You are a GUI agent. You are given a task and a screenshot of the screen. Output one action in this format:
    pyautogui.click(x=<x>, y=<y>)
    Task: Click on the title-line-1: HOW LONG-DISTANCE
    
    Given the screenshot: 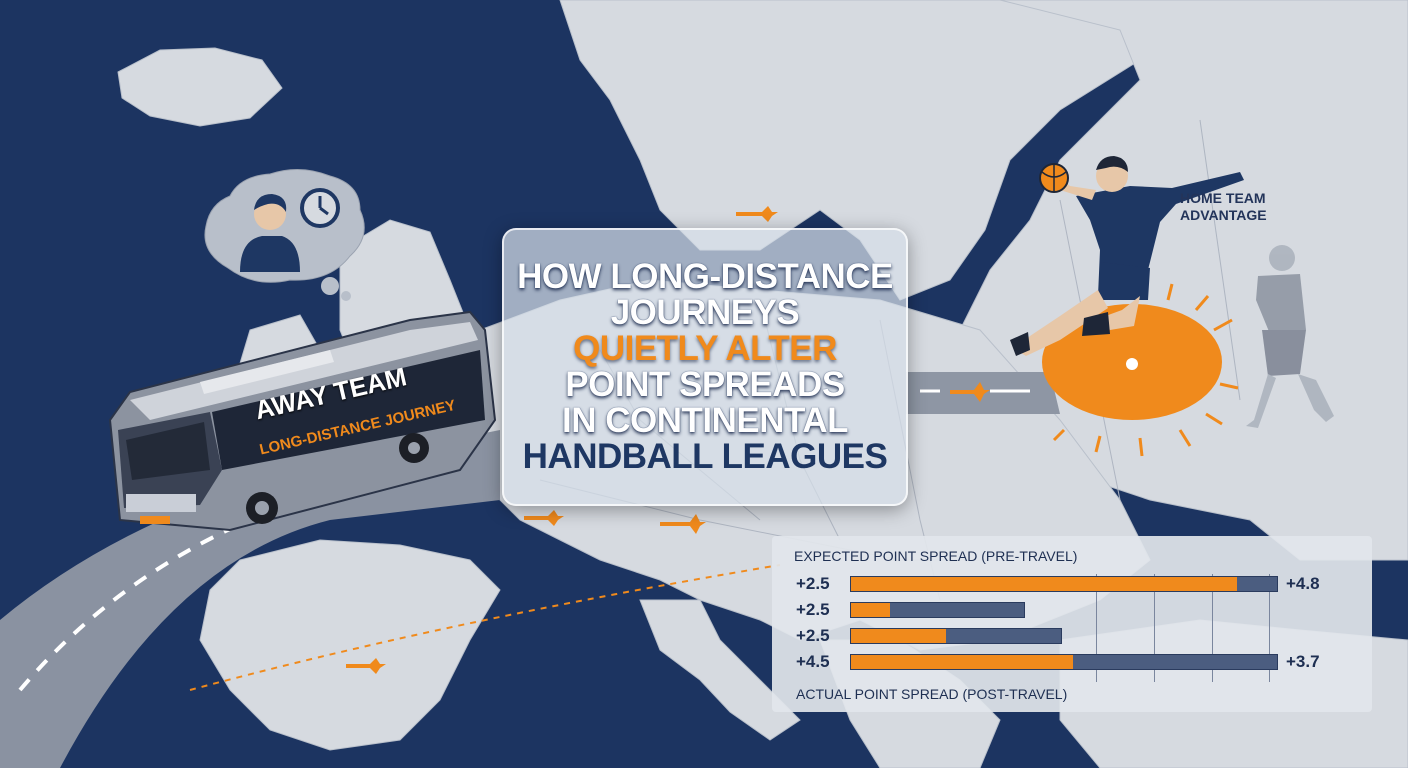 What is the action you would take?
    pyautogui.click(x=705, y=276)
    